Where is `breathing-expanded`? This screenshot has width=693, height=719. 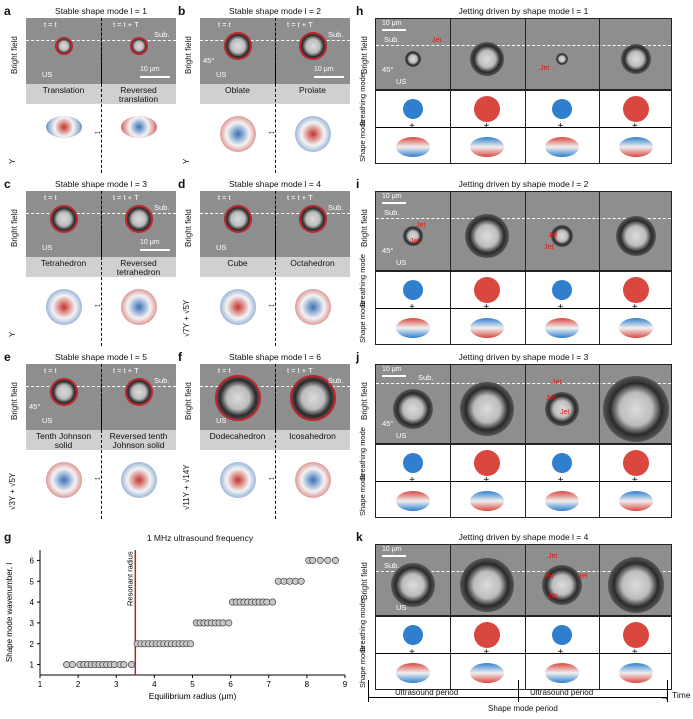 breathing-expanded is located at coordinates (635, 290).